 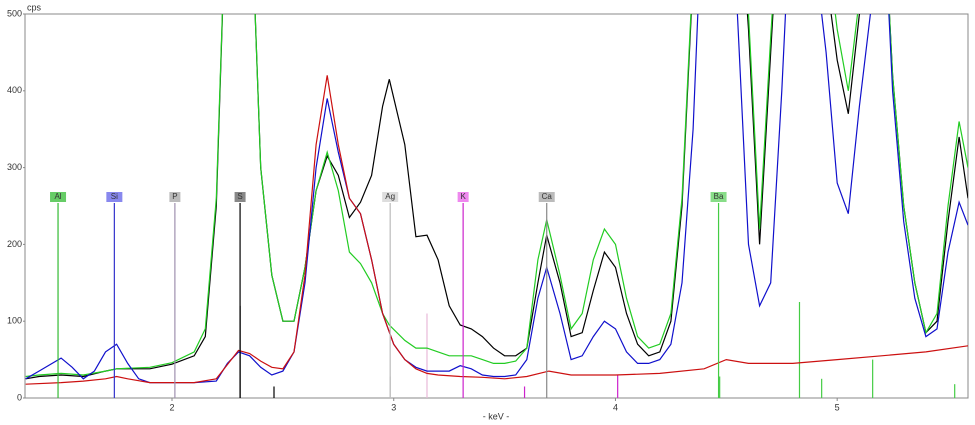 What do you see at coordinates (837, 407) in the screenshot?
I see `x-tick-label: 5` at bounding box center [837, 407].